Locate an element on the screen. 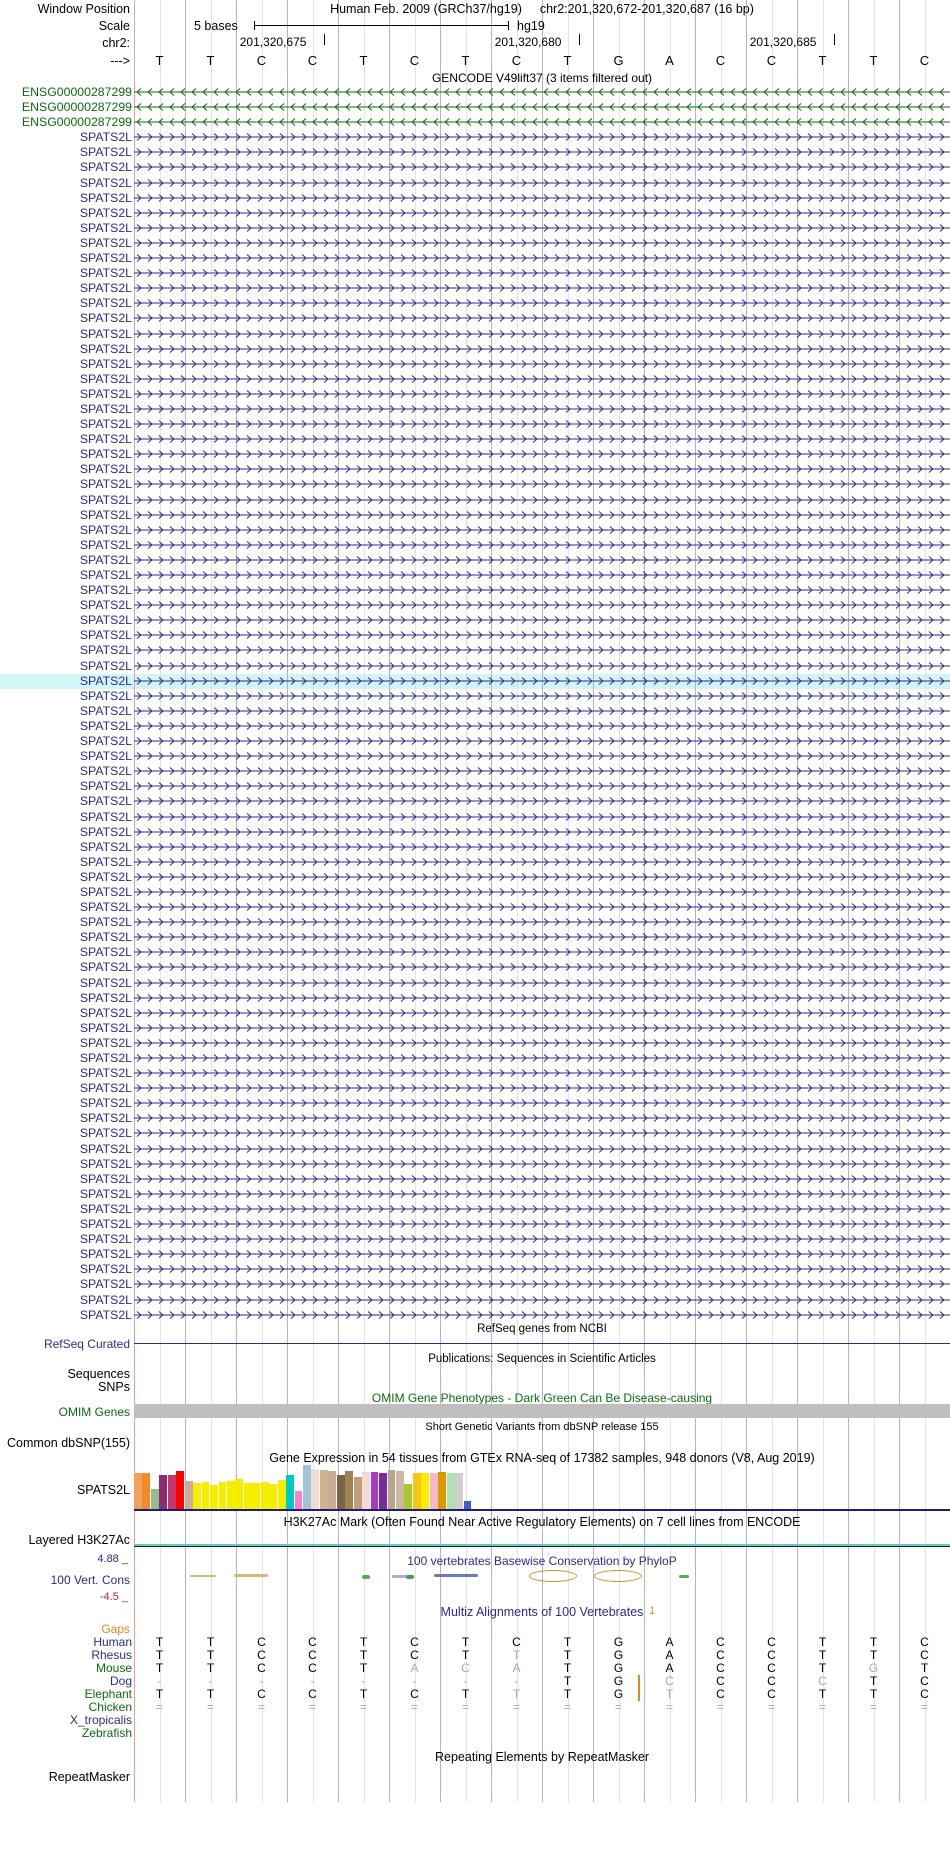 The width and height of the screenshot is (950, 1859). dbsnp-label: Common dbSNP(155) is located at coordinates (68, 1442).